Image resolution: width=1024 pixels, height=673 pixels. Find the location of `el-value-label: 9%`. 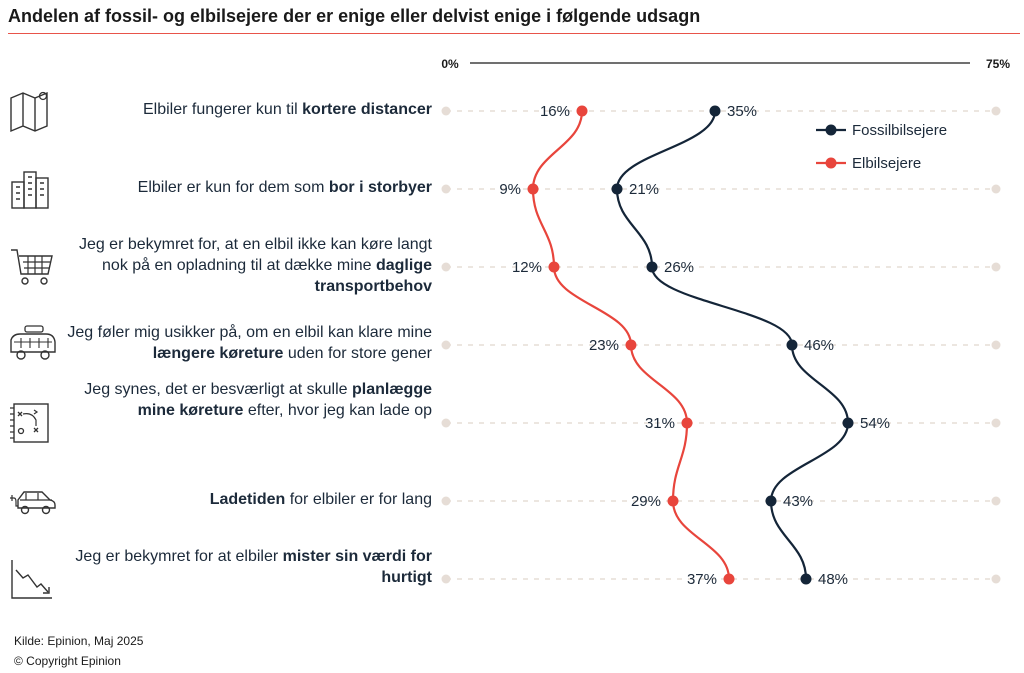

el-value-label: 9% is located at coordinates (510, 189).